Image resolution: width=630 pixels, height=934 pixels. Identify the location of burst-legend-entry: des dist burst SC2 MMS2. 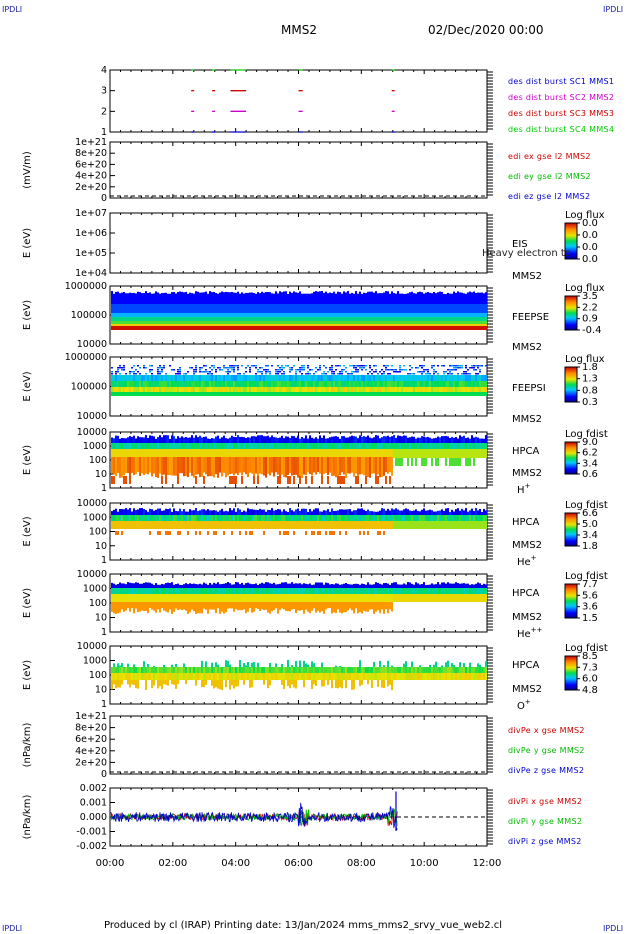
(561, 97).